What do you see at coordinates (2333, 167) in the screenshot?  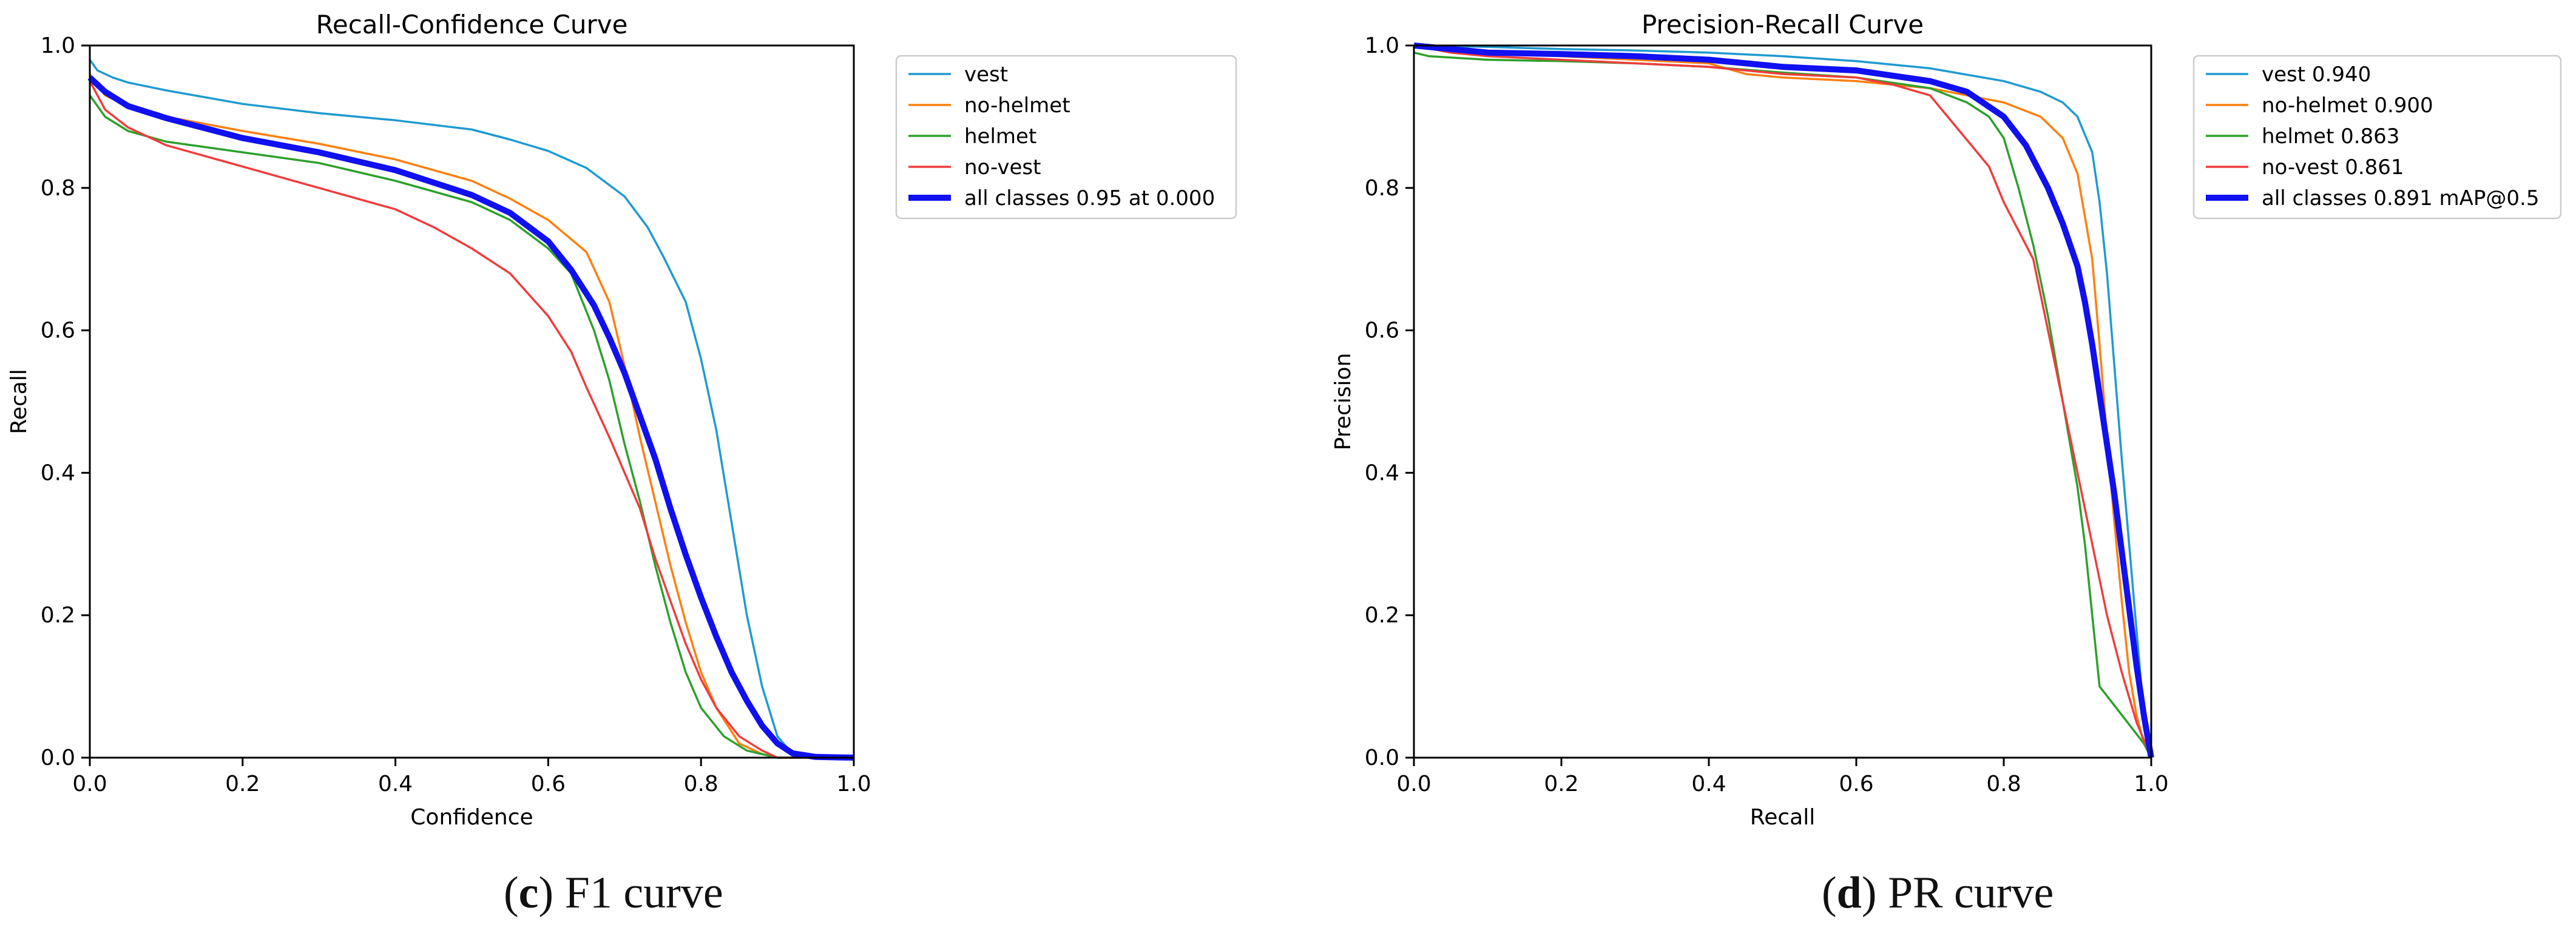 I see `legend-label: no-vest 0.861` at bounding box center [2333, 167].